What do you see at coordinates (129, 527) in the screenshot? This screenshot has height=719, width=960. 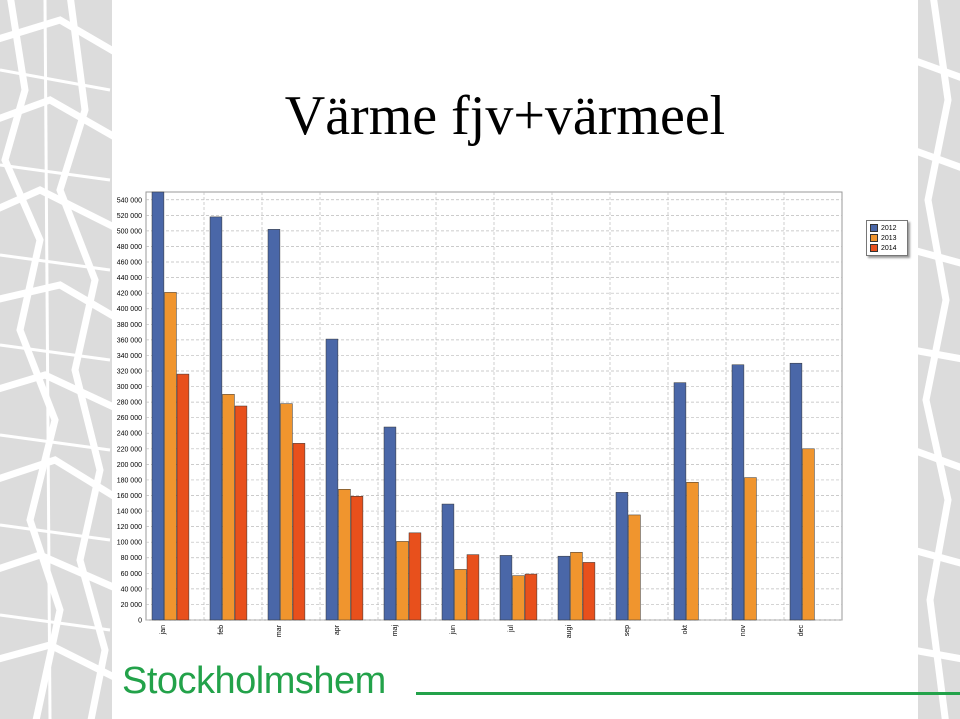 I see `y-tick-label: 120 000` at bounding box center [129, 527].